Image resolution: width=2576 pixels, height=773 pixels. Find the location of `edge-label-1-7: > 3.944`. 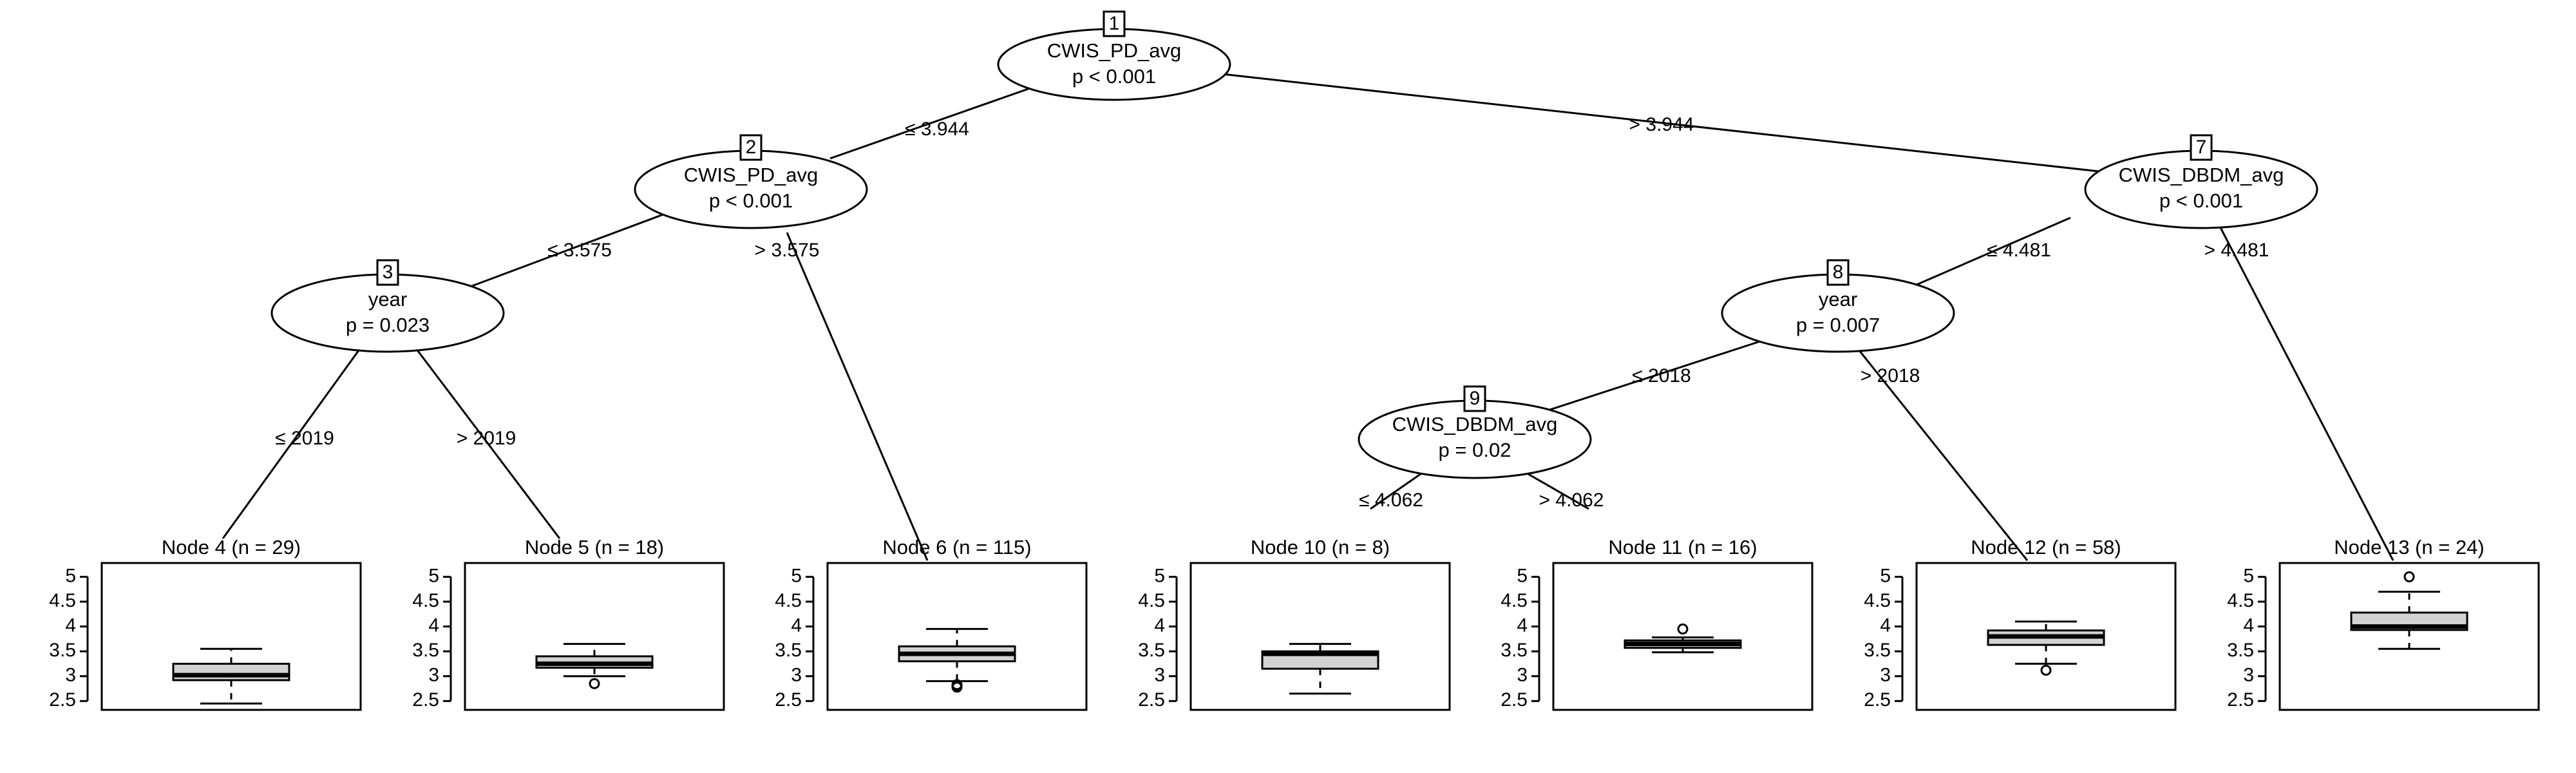

edge-label-1-7: > 3.944 is located at coordinates (1661, 124).